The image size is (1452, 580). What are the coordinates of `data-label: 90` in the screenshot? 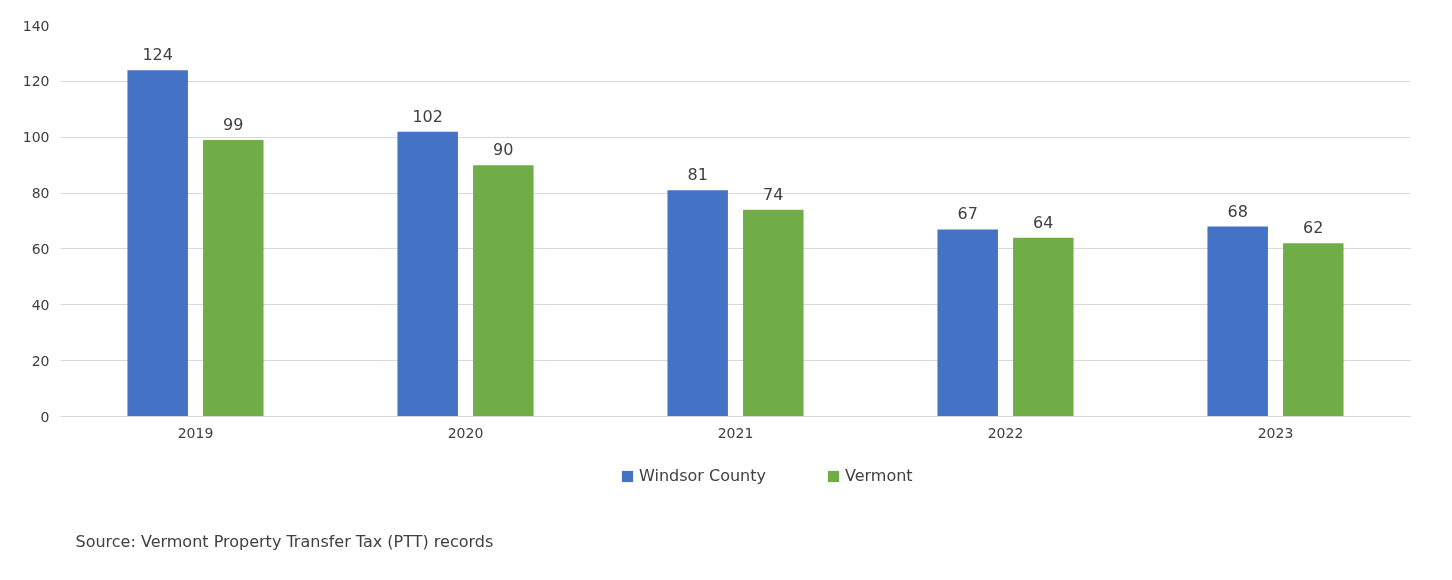 It's located at (503, 150).